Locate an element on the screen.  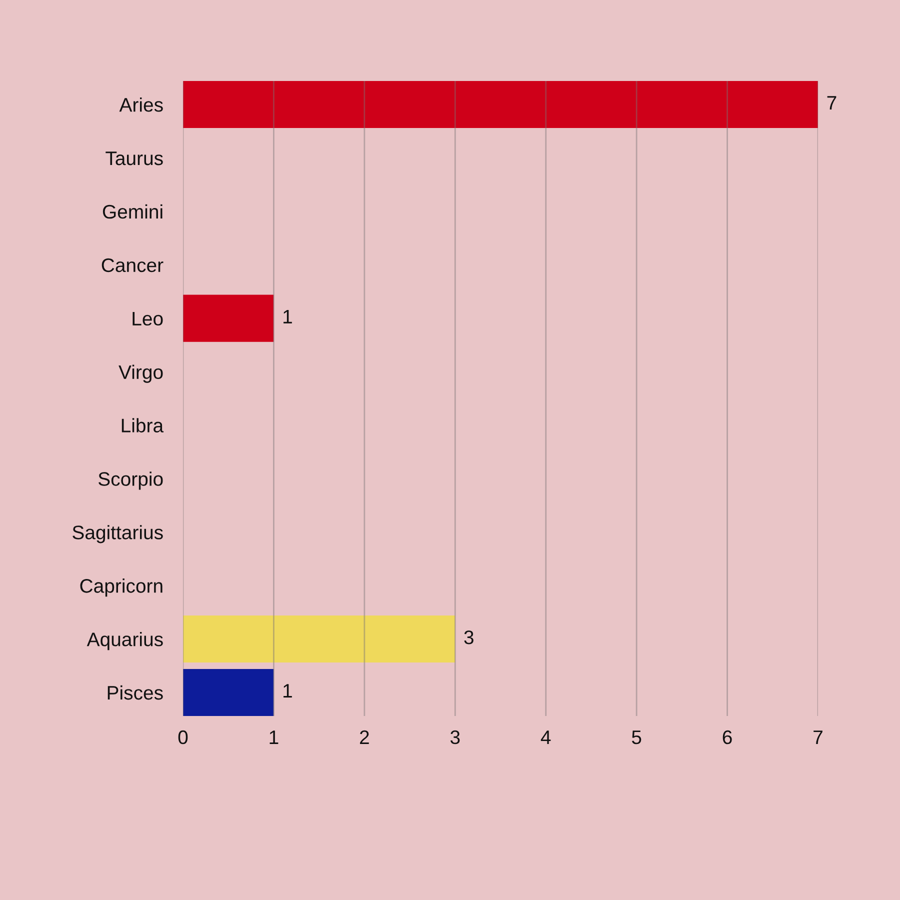
x-tick-label: 7 is located at coordinates (818, 737).